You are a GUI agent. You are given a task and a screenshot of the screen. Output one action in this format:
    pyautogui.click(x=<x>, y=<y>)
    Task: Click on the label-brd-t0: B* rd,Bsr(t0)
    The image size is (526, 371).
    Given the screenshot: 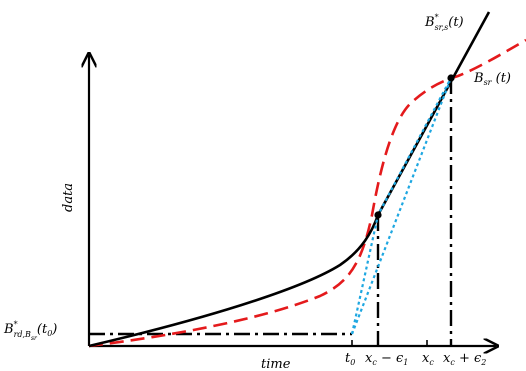 What is the action you would take?
    pyautogui.click(x=30, y=331)
    